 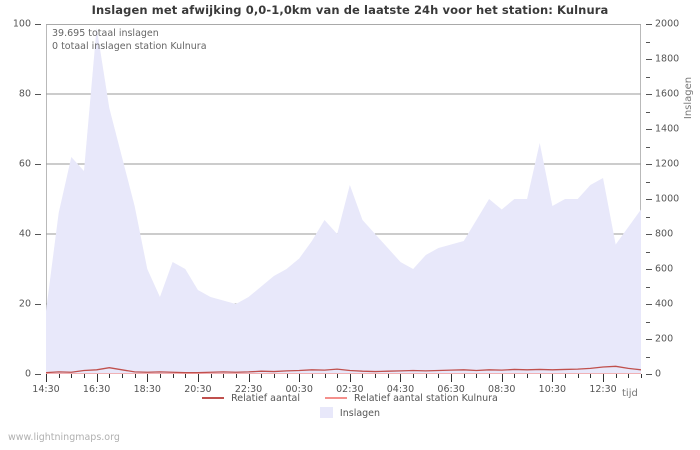 I want to click on y-tick-right-1600: 1600, so click(x=667, y=94).